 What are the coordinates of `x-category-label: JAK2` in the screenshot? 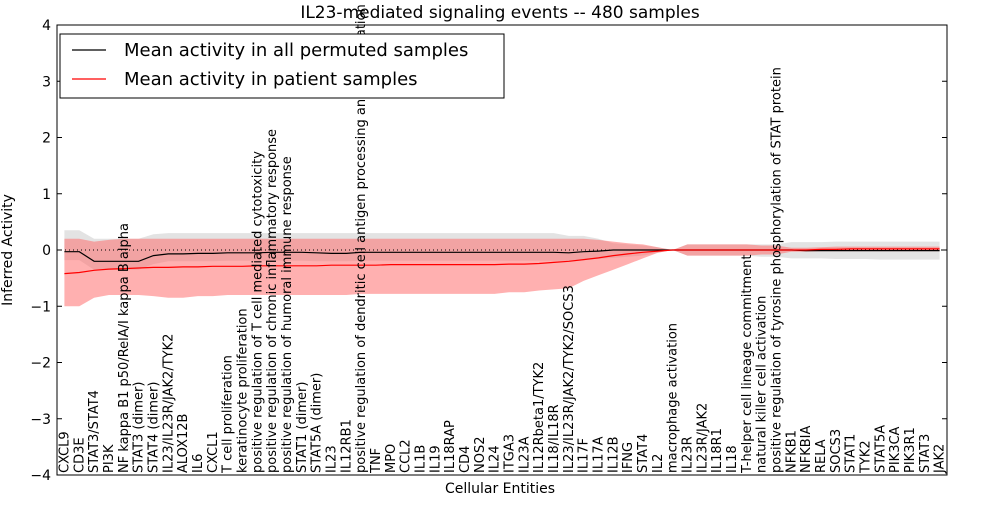 It's located at (940, 459).